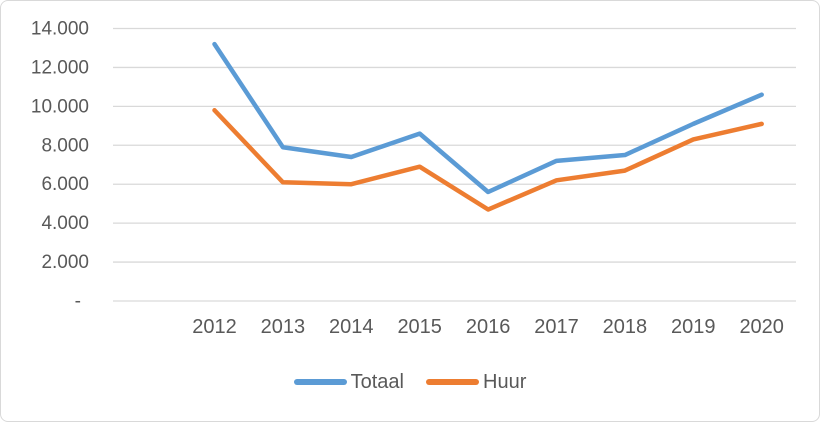  What do you see at coordinates (351, 327) in the screenshot?
I see `x-tick-label: 2014` at bounding box center [351, 327].